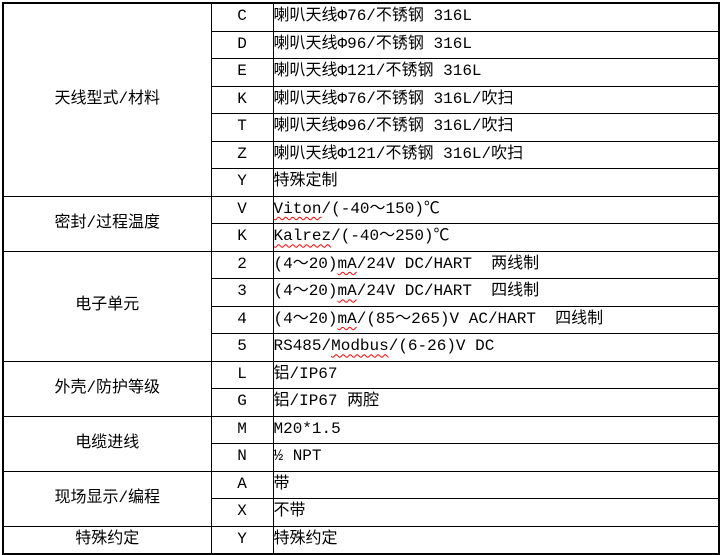 The image size is (723, 555). I want to click on table-row: Z 喇叭天线Φ121/不锈钢 316L/吹扫, so click(361, 154).